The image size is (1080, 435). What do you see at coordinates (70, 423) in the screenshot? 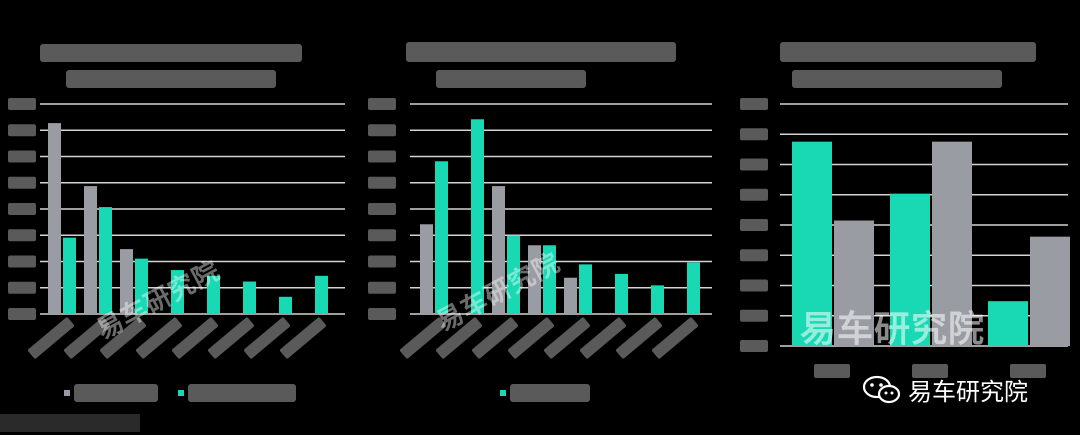
I see `footnote-block` at bounding box center [70, 423].